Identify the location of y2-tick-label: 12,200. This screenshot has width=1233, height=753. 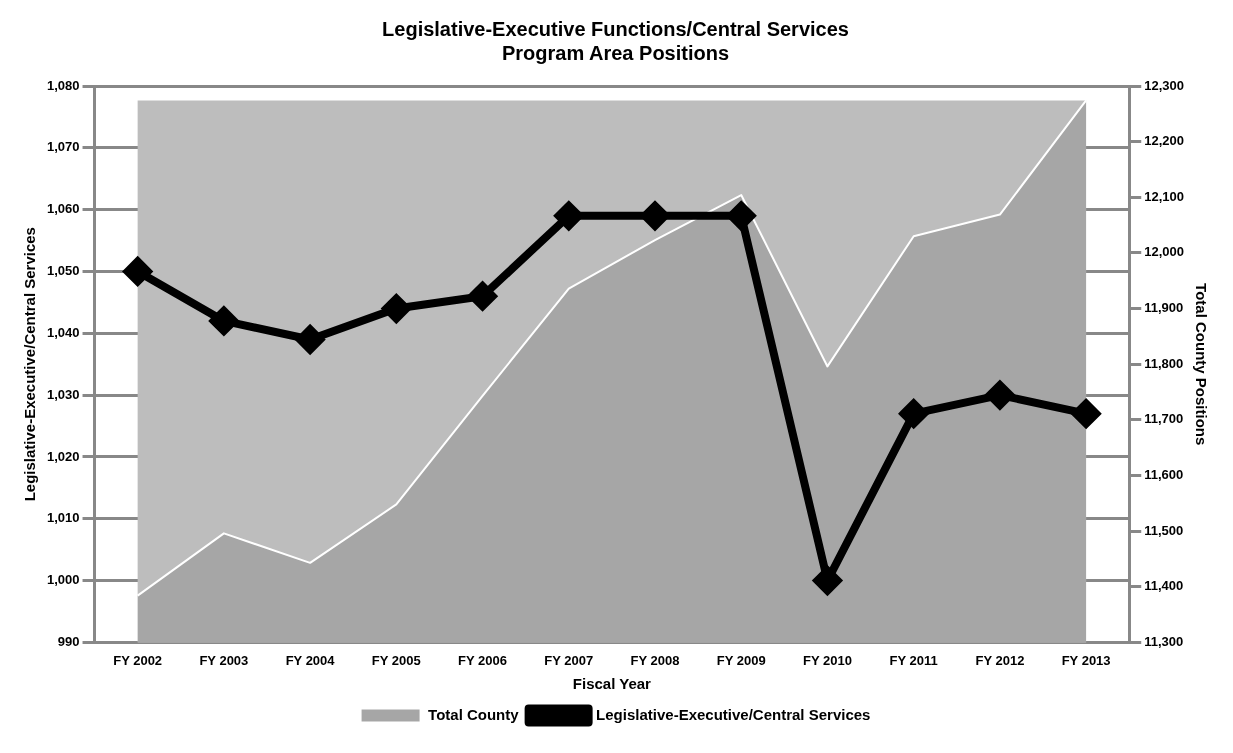
(1164, 141).